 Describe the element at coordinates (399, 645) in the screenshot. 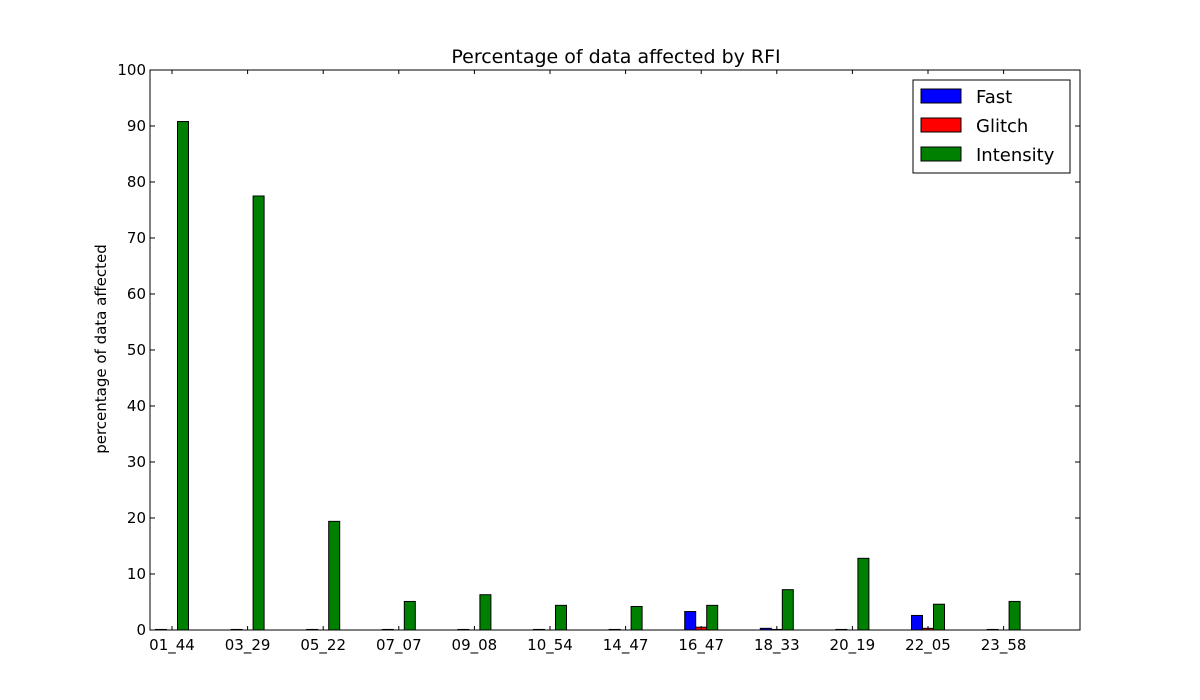

I see `x-tick-label: 07_07` at that location.